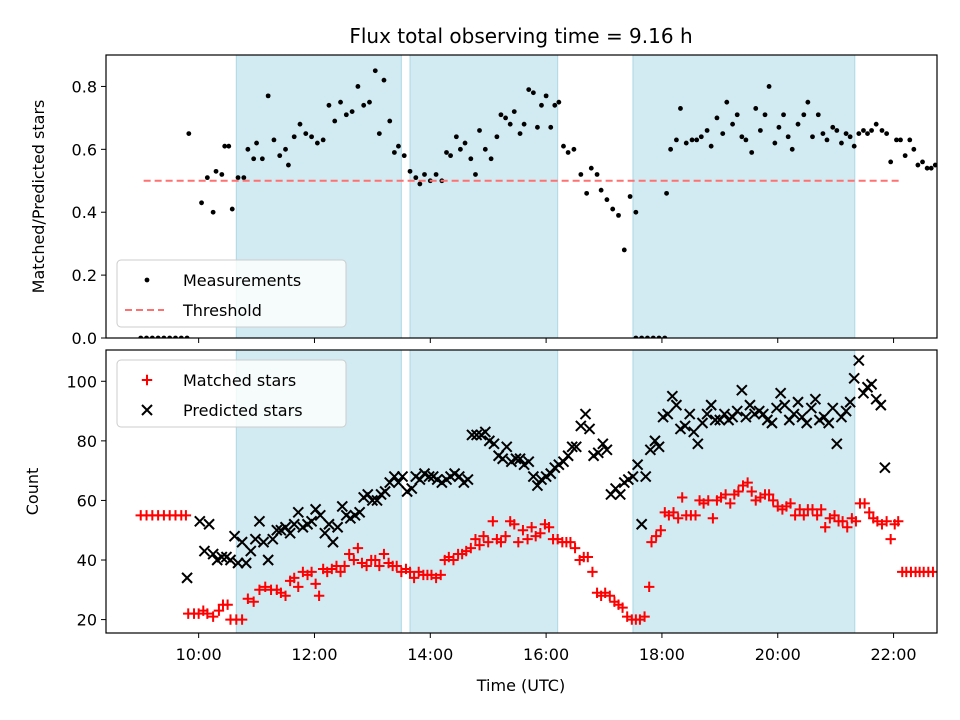 The width and height of the screenshot is (960, 720). What do you see at coordinates (147, 410) in the screenshot?
I see `legend-swatch` at bounding box center [147, 410].